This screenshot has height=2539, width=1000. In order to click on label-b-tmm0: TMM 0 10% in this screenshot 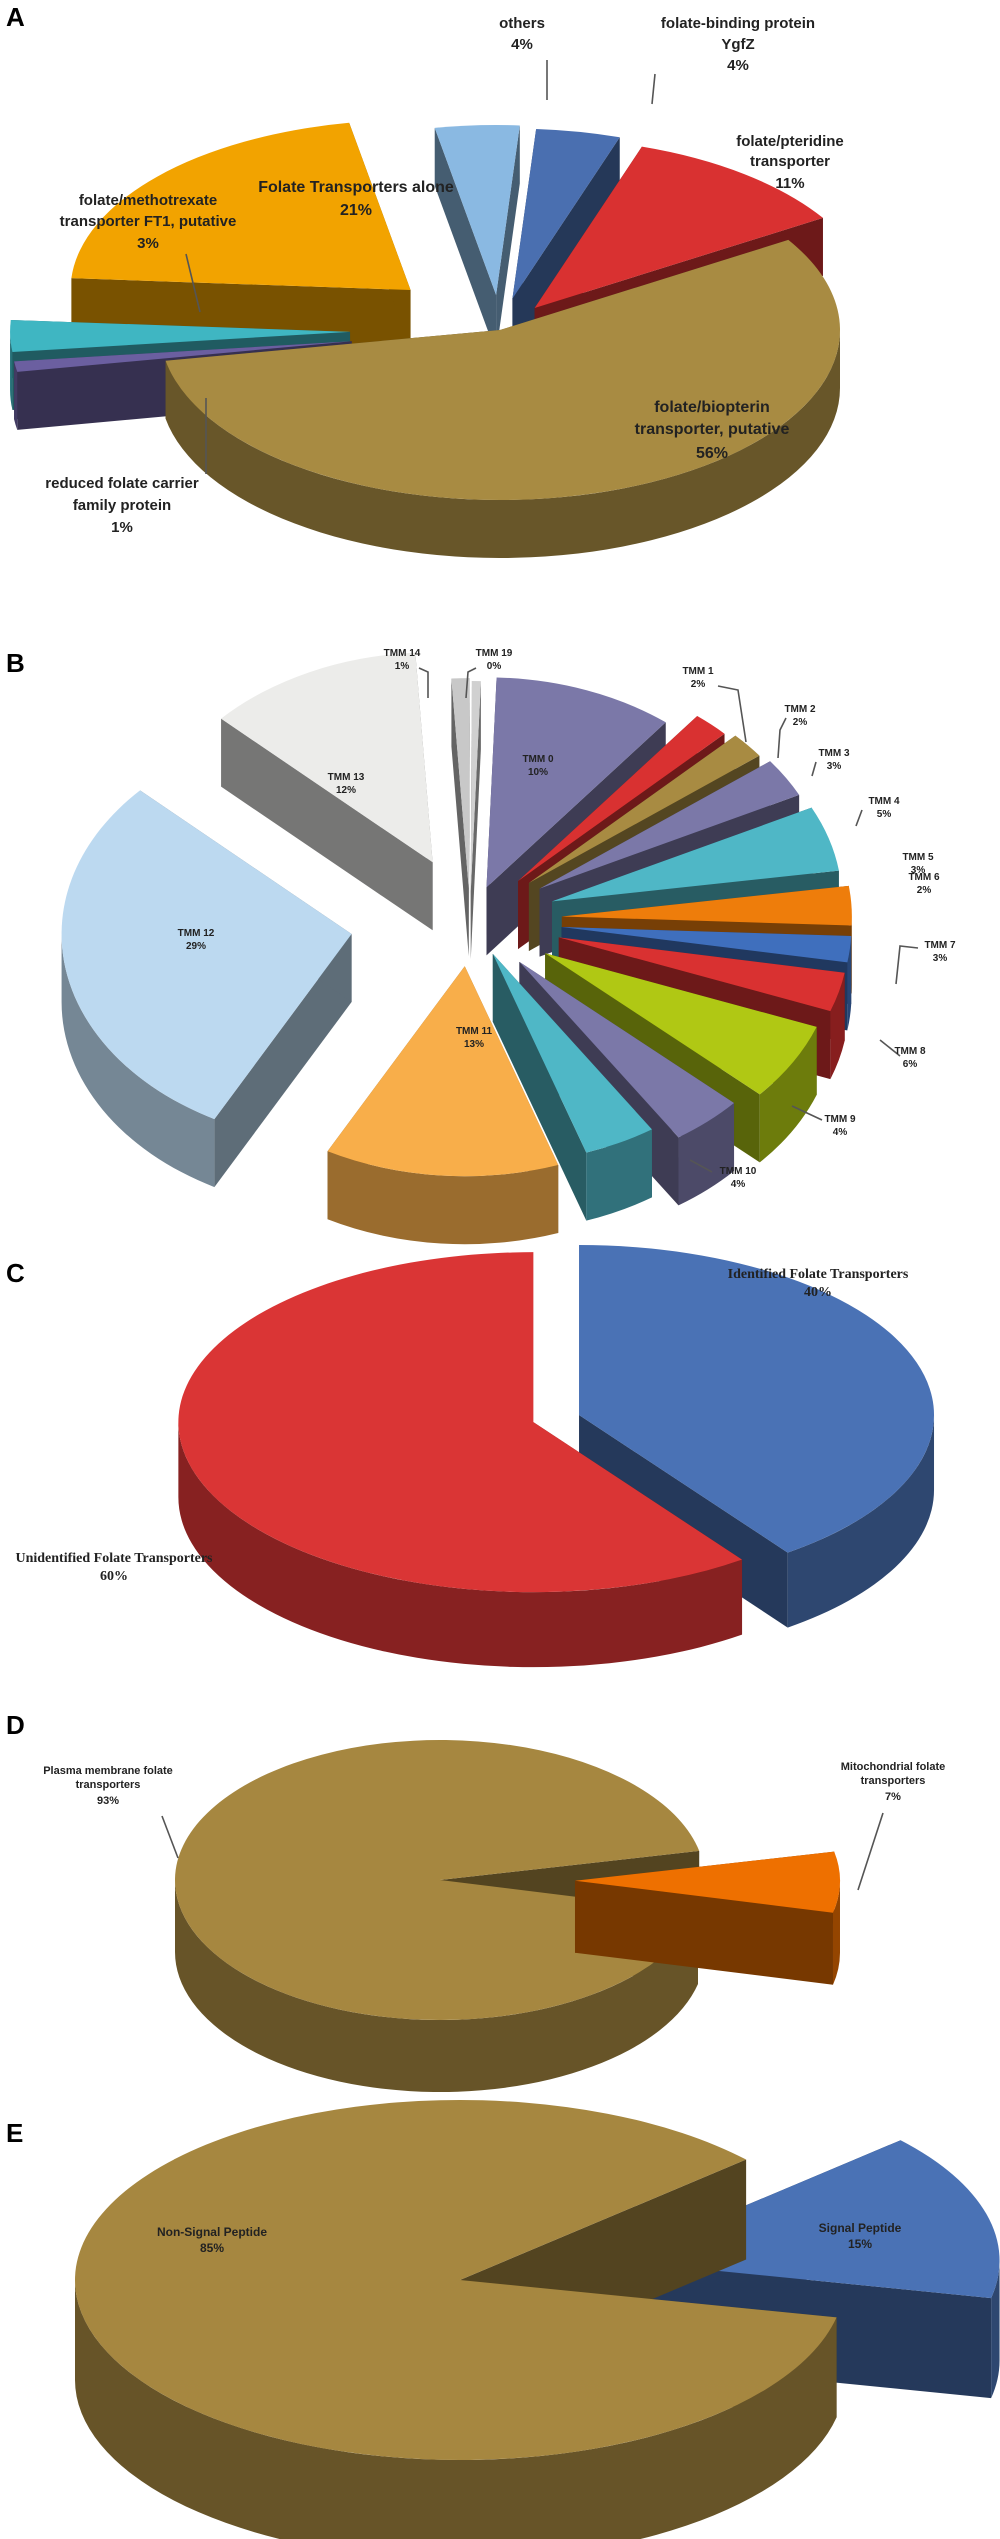, I will do `click(538, 766)`.